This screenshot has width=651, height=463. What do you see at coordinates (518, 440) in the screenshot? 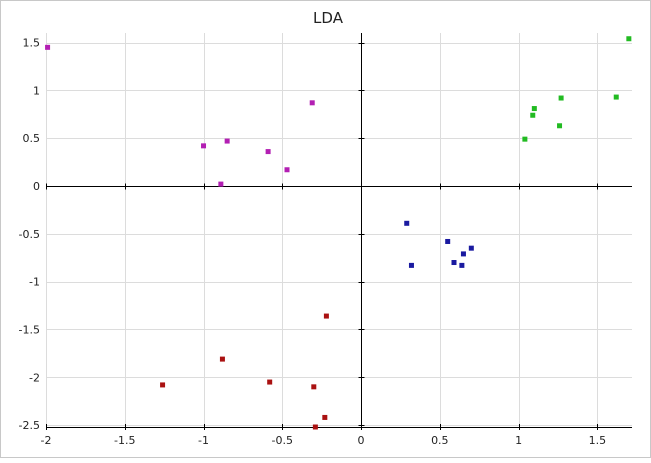
I see `x-tick-label: 1` at bounding box center [518, 440].